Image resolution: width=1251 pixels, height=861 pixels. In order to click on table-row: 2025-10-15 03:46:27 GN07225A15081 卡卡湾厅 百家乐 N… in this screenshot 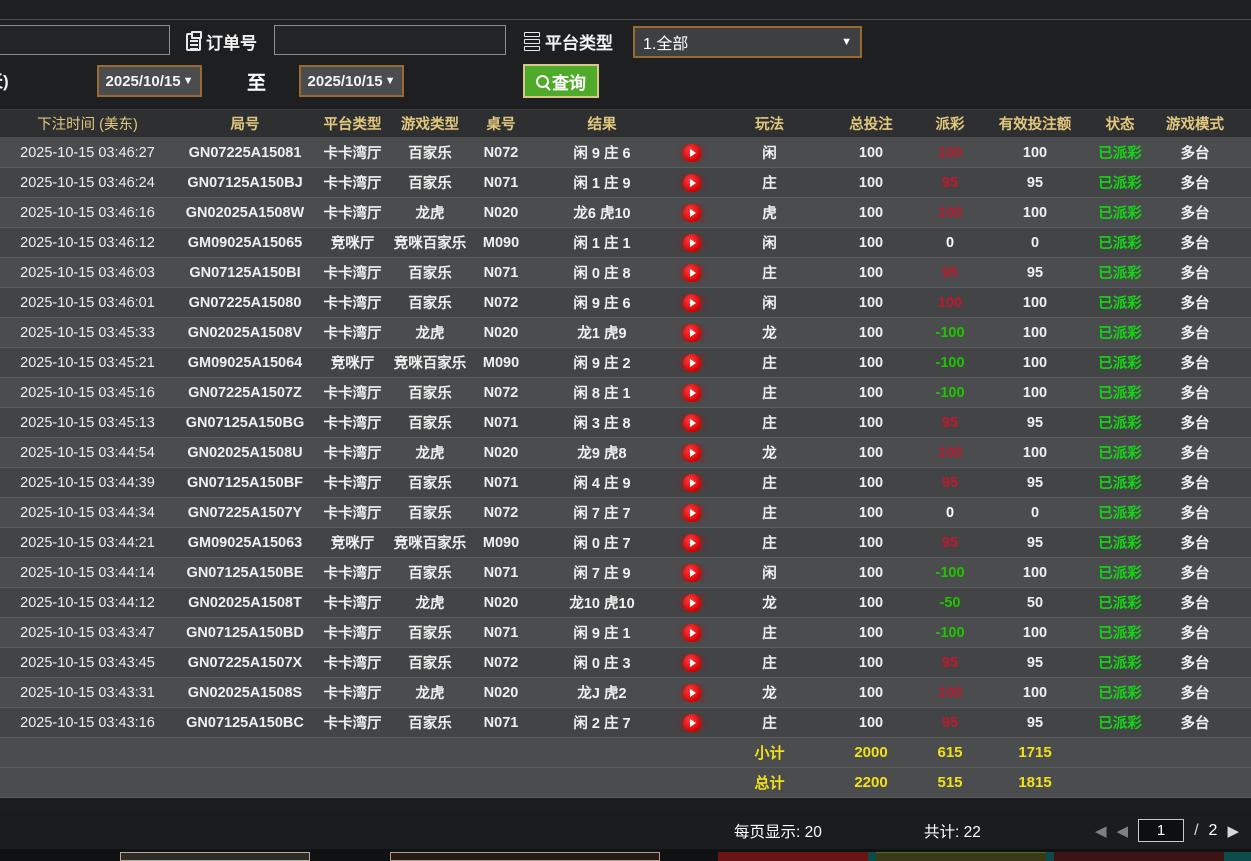, I will do `click(625, 153)`.